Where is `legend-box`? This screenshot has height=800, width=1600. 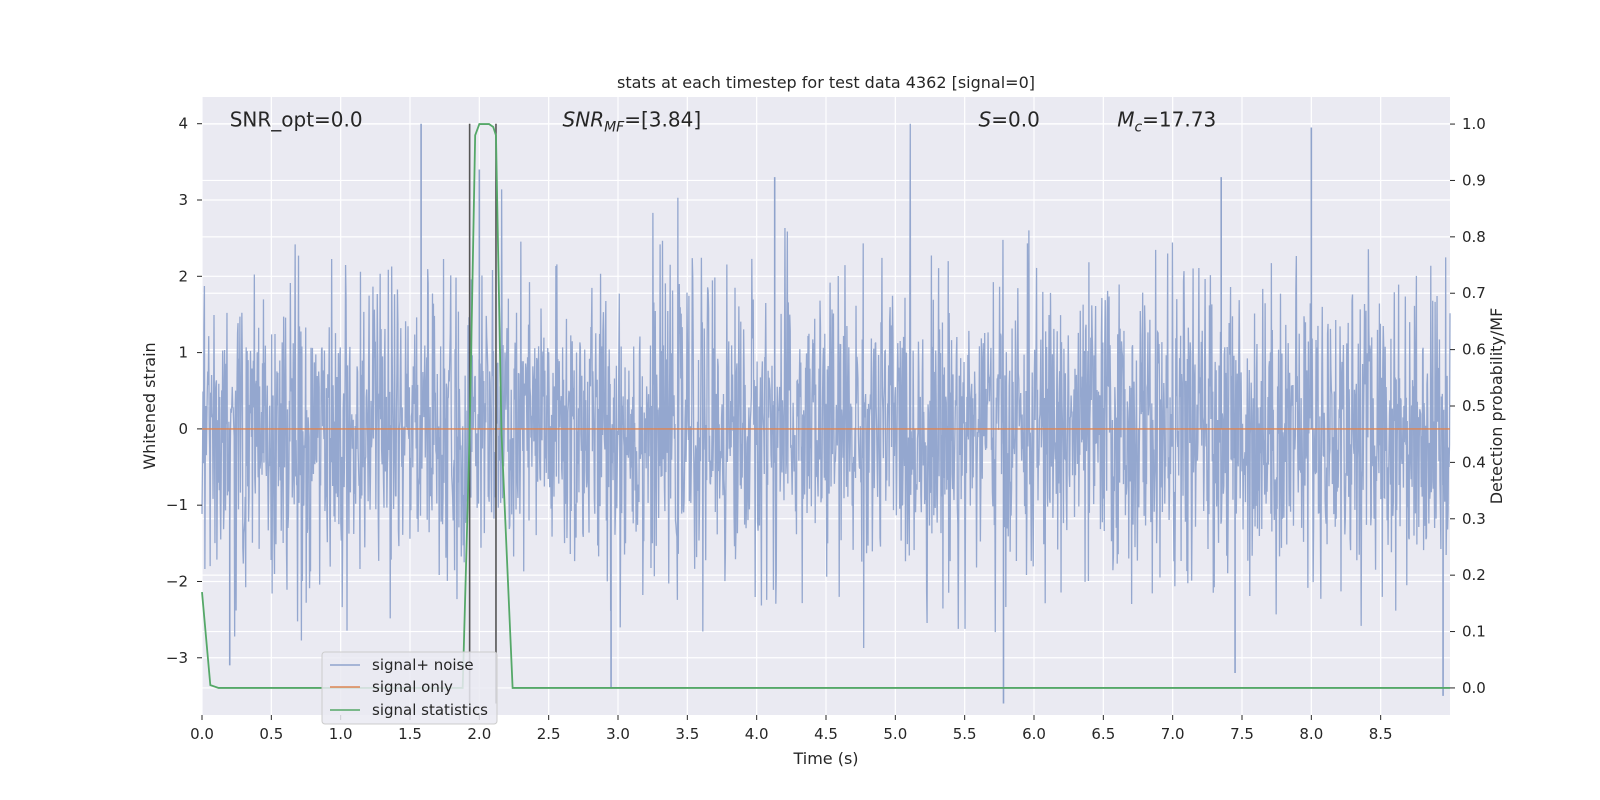 legend-box is located at coordinates (409, 688).